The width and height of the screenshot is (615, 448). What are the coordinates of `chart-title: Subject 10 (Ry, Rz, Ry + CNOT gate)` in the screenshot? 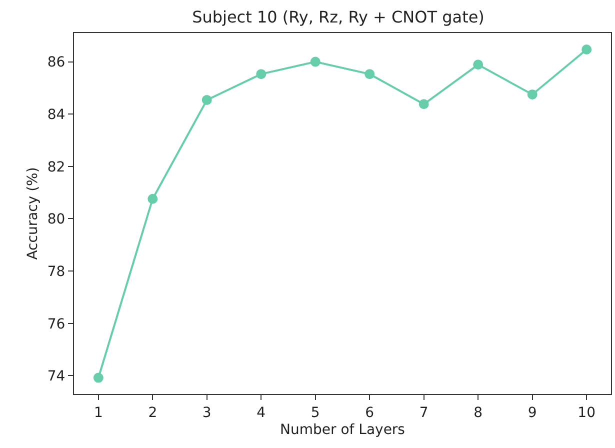 It's located at (338, 16).